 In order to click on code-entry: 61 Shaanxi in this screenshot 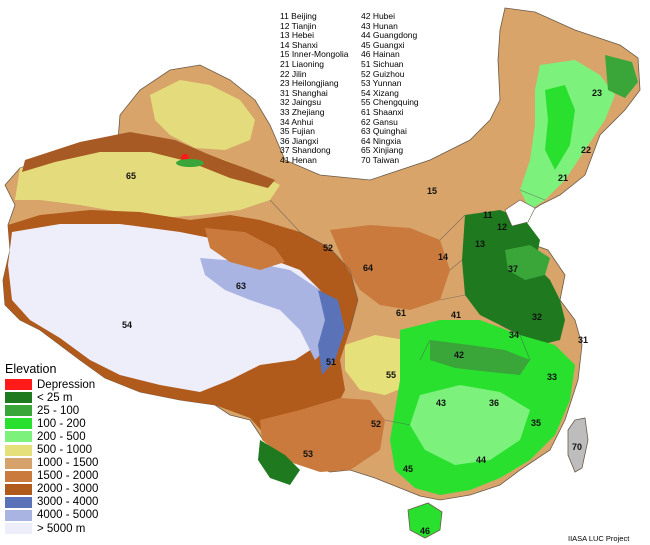, I will do `click(382, 111)`.